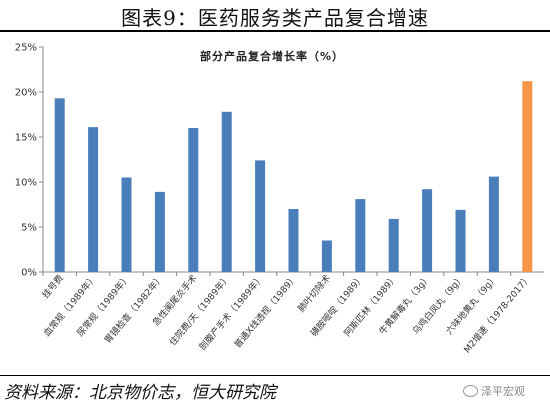 The image size is (550, 406). I want to click on x-tick-label: 剖腹产手术（1989年）, so click(231, 312).